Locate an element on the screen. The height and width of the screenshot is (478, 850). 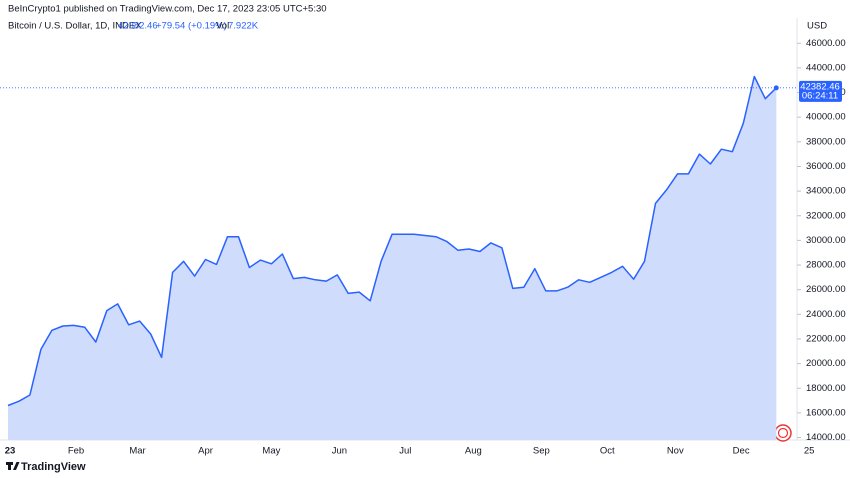
y-tick-label: 44000.00 is located at coordinates (826, 67).